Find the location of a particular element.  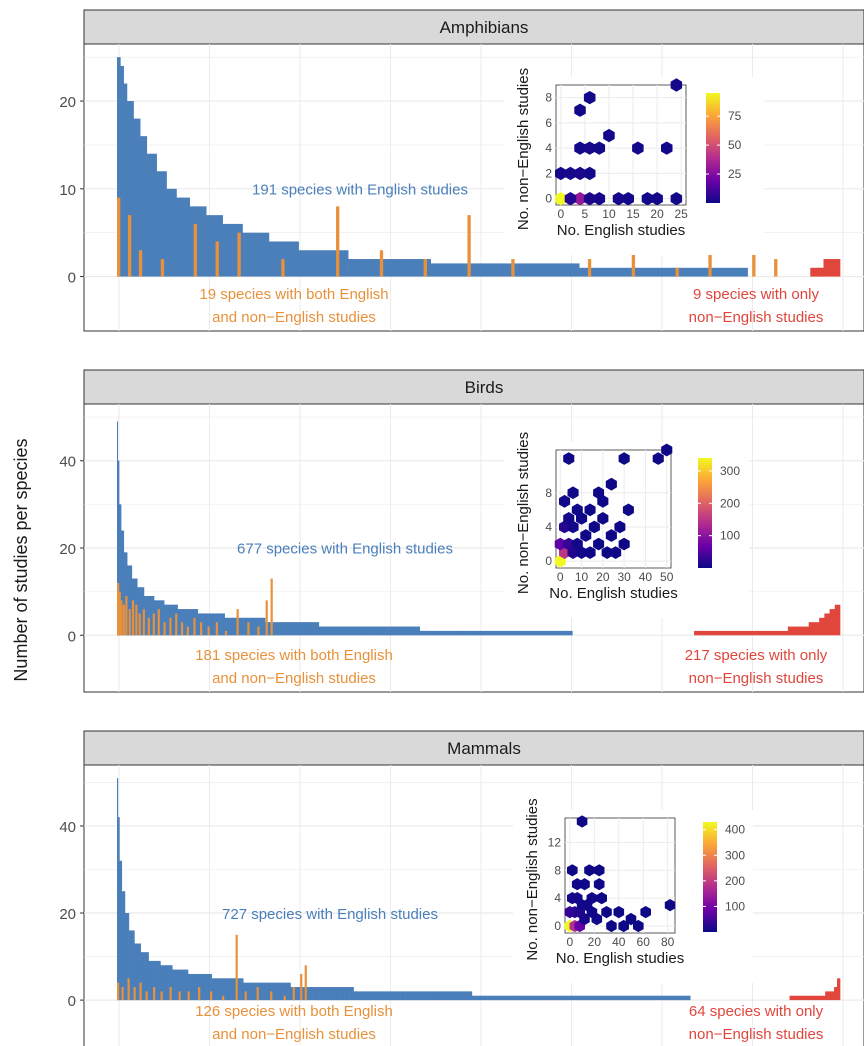

inset-x-tick: 10 is located at coordinates (609, 214).